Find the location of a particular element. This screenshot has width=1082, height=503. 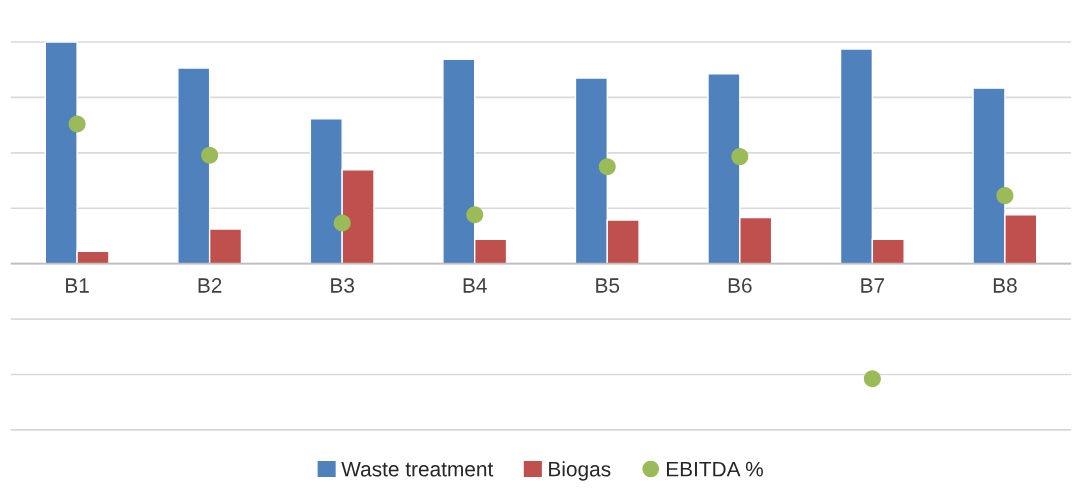

legend-label: Waste treatment is located at coordinates (417, 469).